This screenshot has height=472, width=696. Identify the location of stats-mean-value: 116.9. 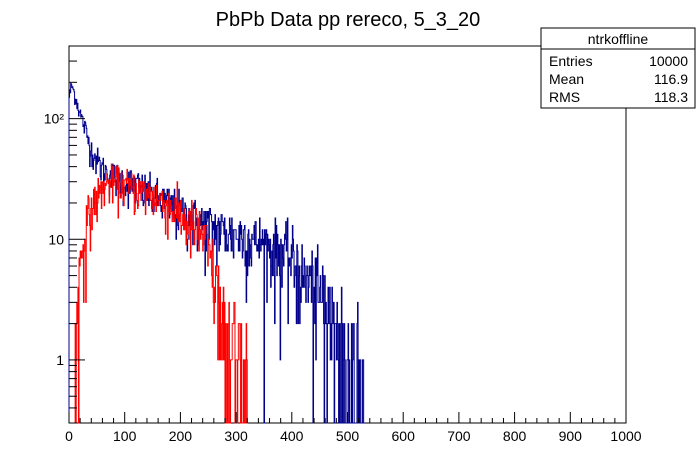
(671, 79).